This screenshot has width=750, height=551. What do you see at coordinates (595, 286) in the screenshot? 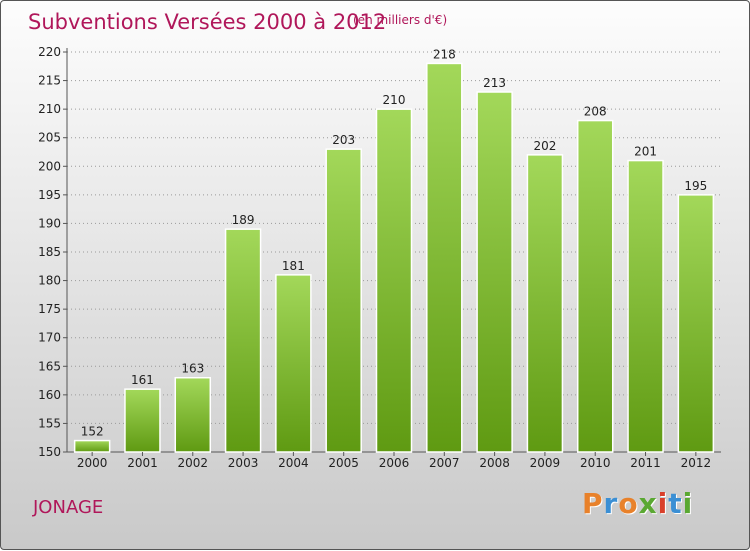
I see `bar-2010` at bounding box center [595, 286].